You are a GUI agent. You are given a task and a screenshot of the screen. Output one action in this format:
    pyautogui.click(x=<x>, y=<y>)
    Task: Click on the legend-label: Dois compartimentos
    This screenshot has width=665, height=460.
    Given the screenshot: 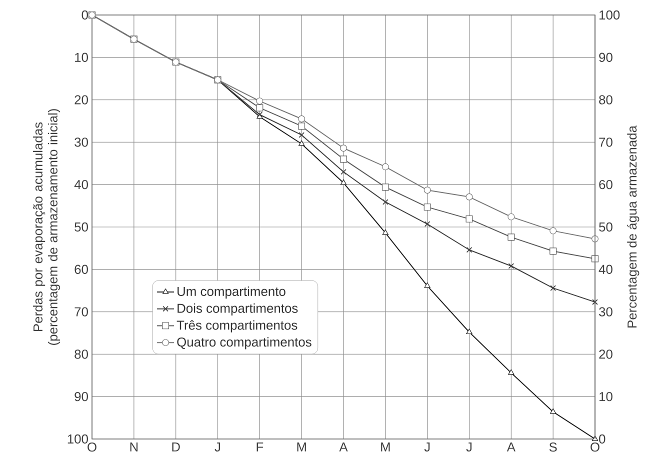 What is the action you would take?
    pyautogui.click(x=238, y=309)
    